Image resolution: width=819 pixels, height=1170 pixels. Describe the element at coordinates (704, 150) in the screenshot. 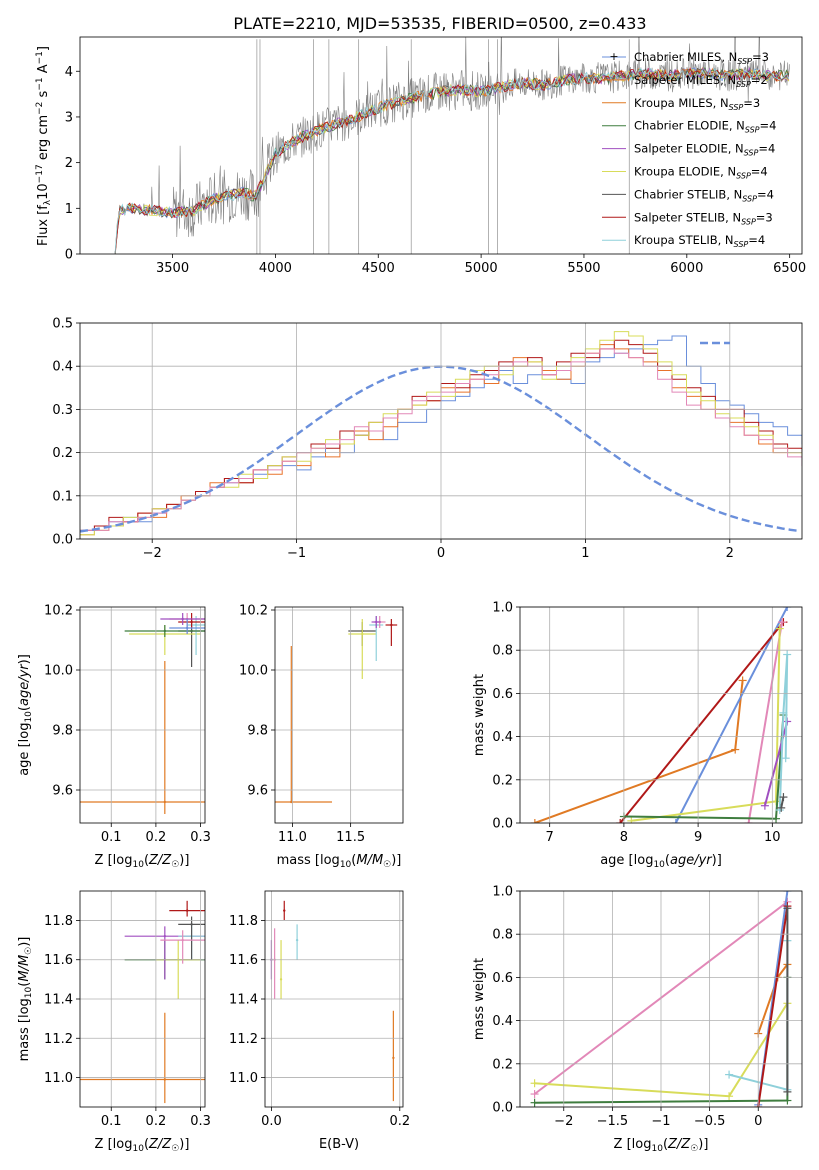

I see `legend-label: Salpeter ELODIE, NSSP=4` at that location.